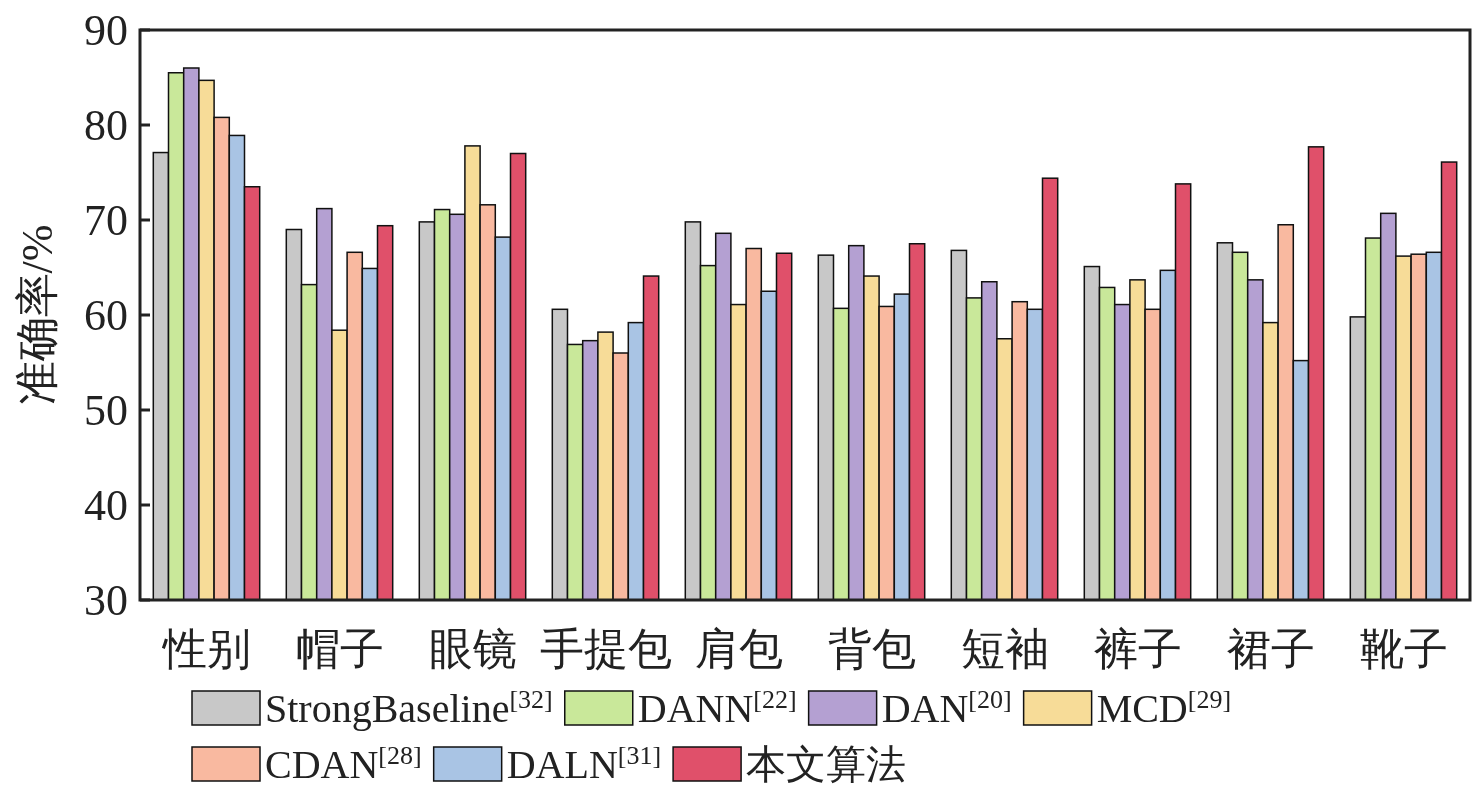  I want to click on x-tick-label: 肩包, so click(738, 649).